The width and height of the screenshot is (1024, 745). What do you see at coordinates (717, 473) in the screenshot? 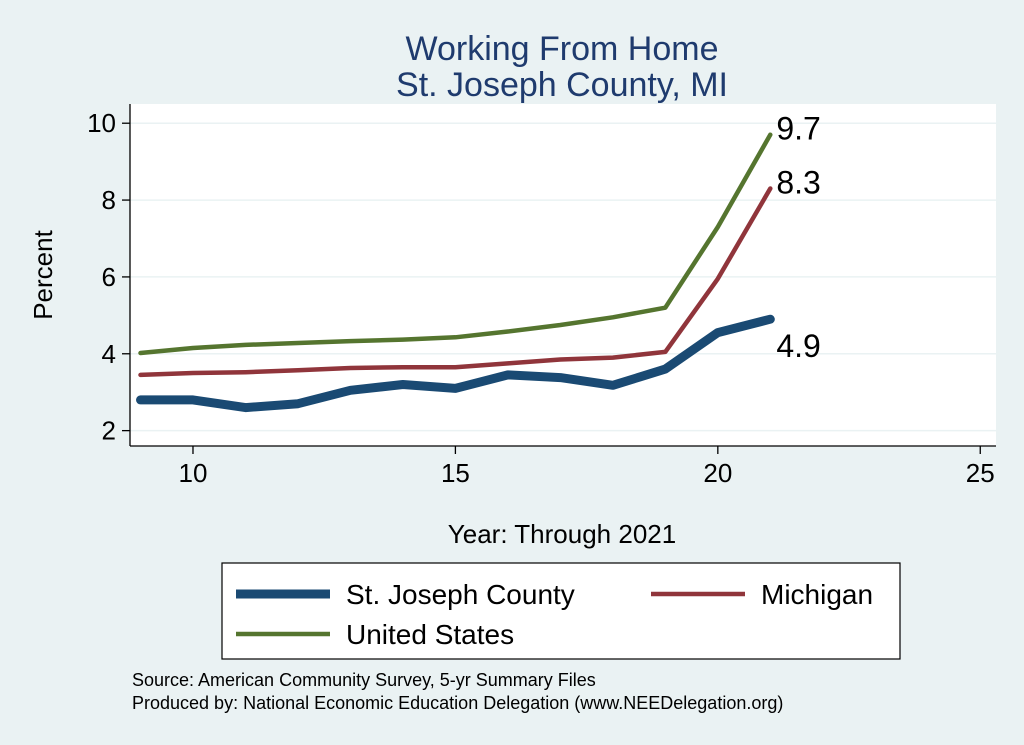
I see `x-tick-label: 20` at bounding box center [717, 473].